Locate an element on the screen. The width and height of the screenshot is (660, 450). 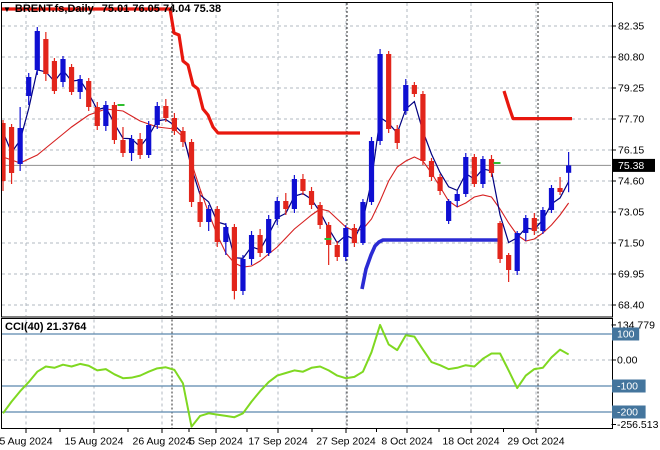
price-axis-label: 80.80 is located at coordinates (631, 58).